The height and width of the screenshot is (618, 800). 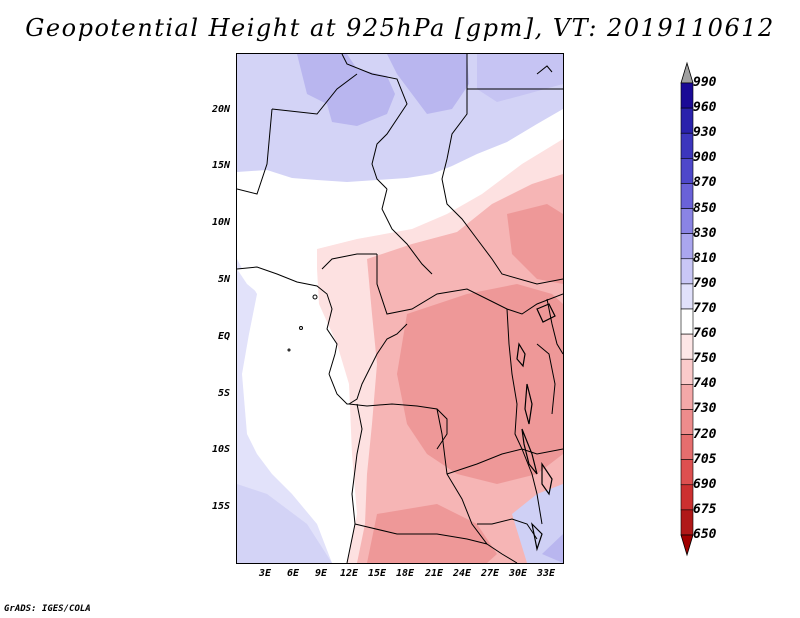 I want to click on lon-label-27e: 27E, so click(x=490, y=573).